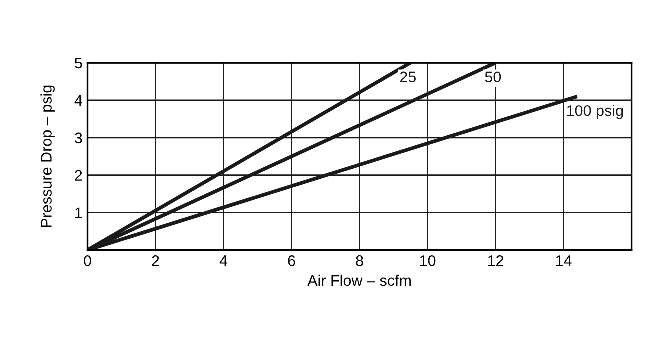 The height and width of the screenshot is (350, 650). Describe the element at coordinates (79, 213) in the screenshot. I see `y-tick-label: 1` at that location.